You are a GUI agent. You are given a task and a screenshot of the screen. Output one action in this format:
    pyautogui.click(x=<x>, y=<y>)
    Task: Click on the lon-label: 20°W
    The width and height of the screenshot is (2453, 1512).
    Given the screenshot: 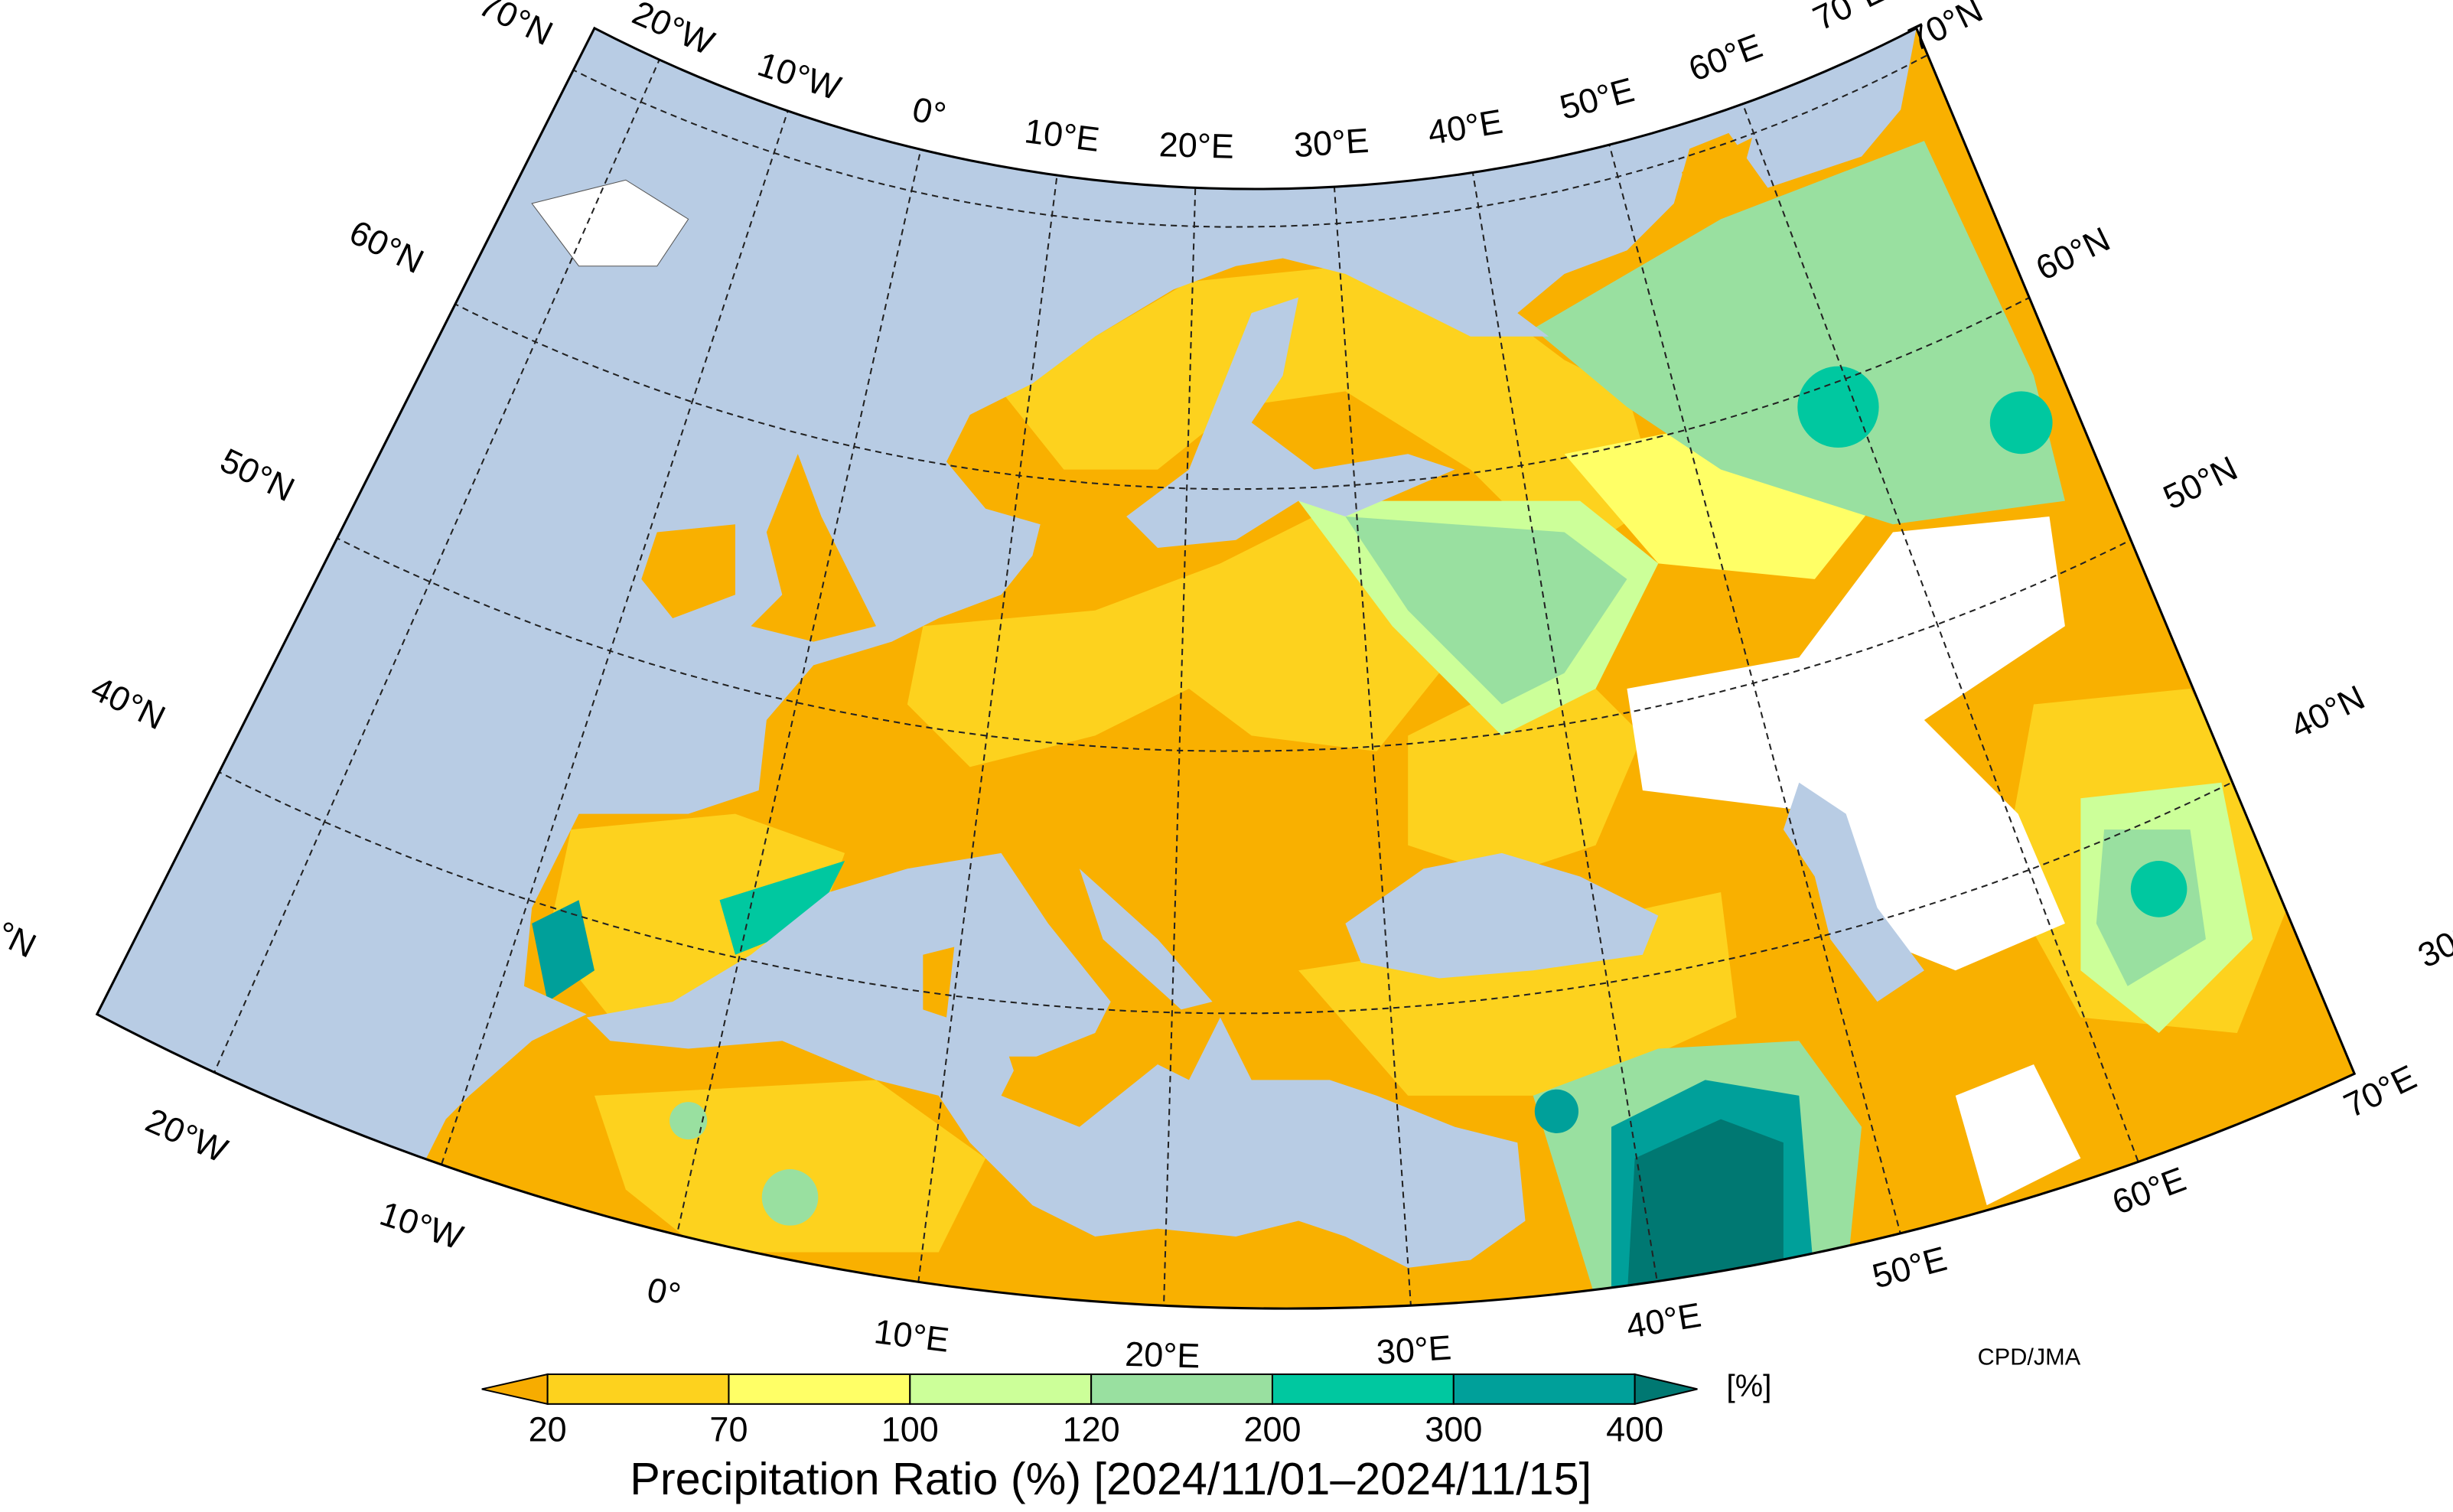 What is the action you would take?
    pyautogui.click(x=186, y=1135)
    